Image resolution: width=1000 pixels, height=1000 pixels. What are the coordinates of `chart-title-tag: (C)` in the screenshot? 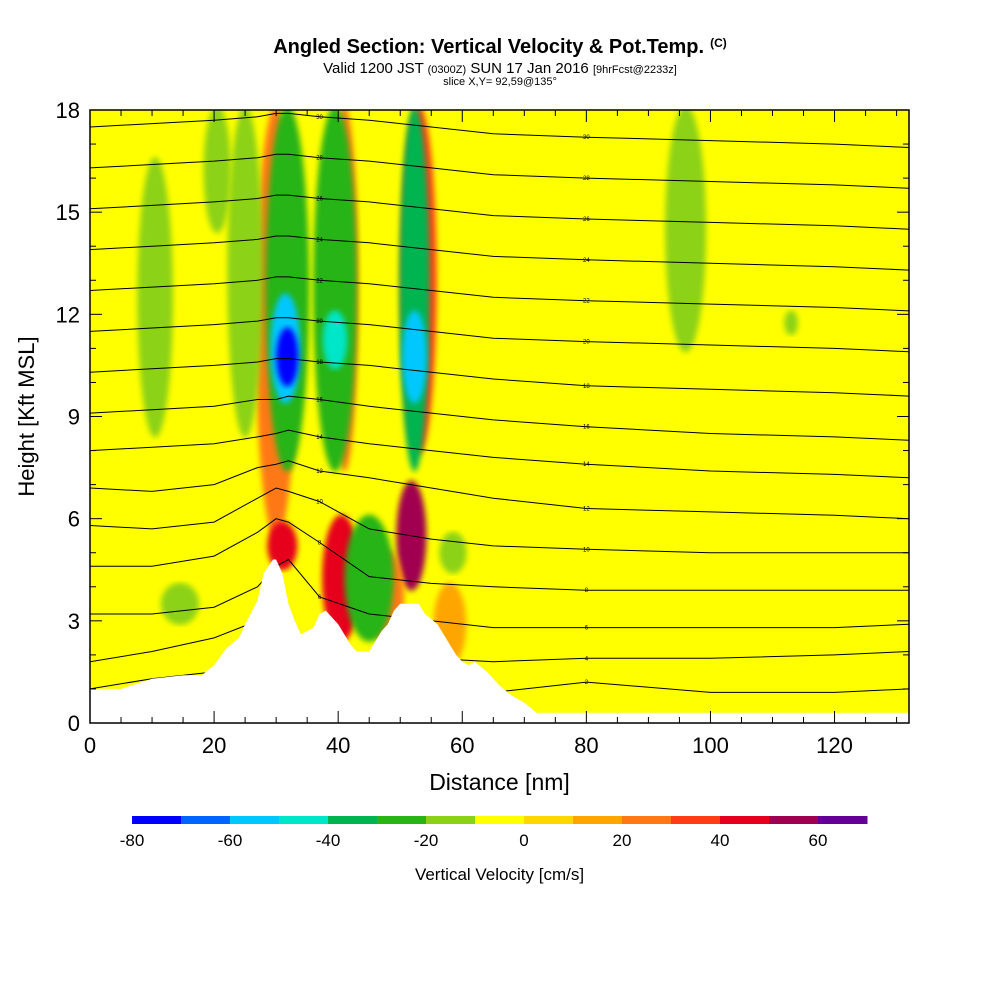 It's located at (718, 43).